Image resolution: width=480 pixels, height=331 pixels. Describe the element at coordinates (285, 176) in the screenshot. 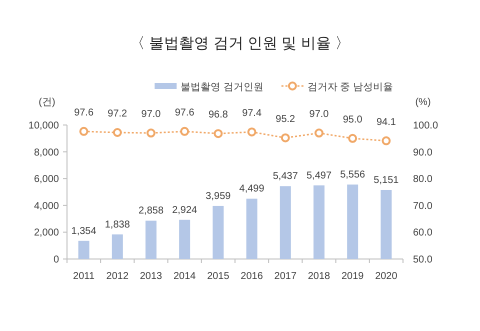

I see `data-label: 5,437` at that location.